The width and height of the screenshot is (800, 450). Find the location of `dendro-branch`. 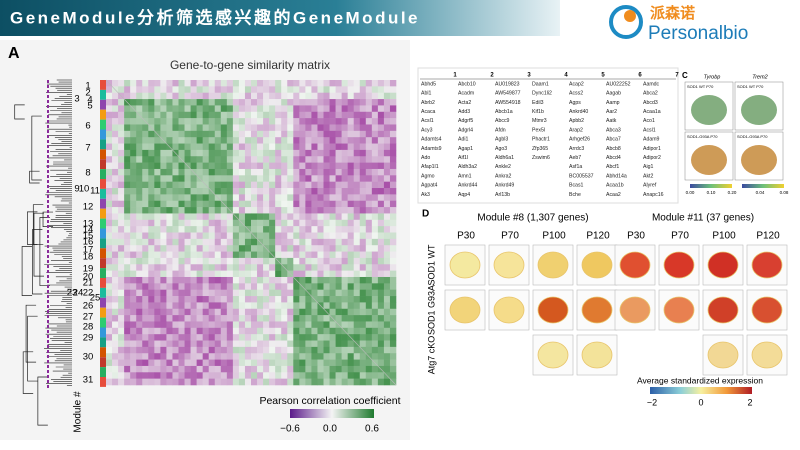

dendro-branch is located at coordinates (19, 112).